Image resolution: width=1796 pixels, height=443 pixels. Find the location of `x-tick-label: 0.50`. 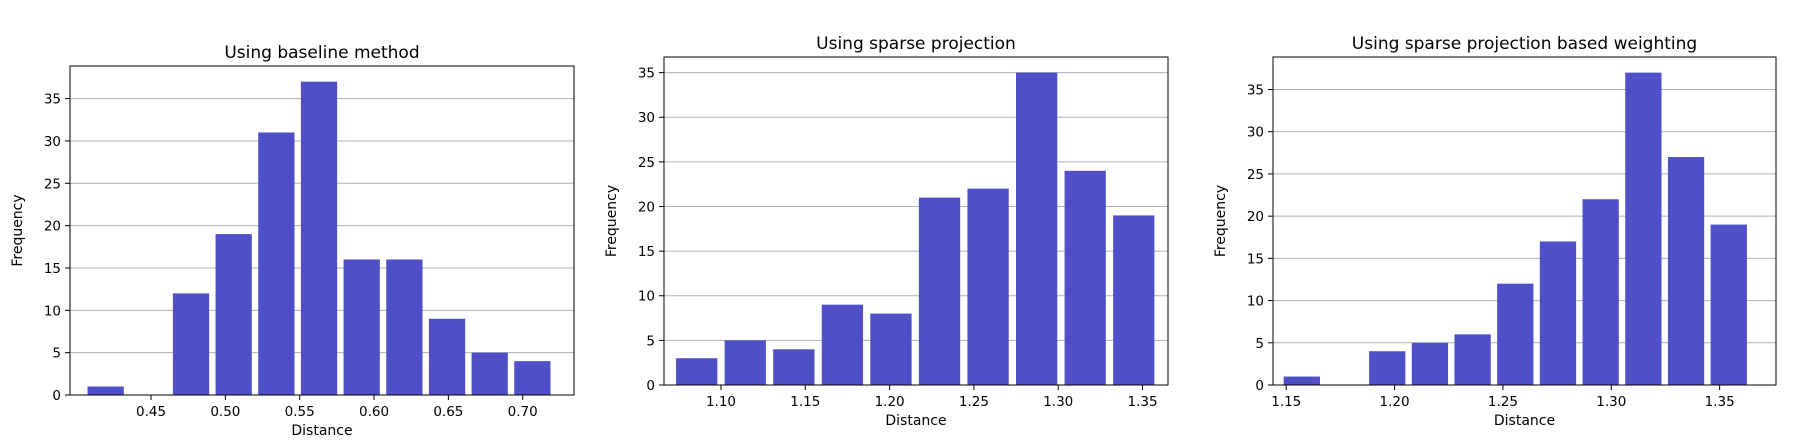

x-tick-label: 0.50 is located at coordinates (225, 412).